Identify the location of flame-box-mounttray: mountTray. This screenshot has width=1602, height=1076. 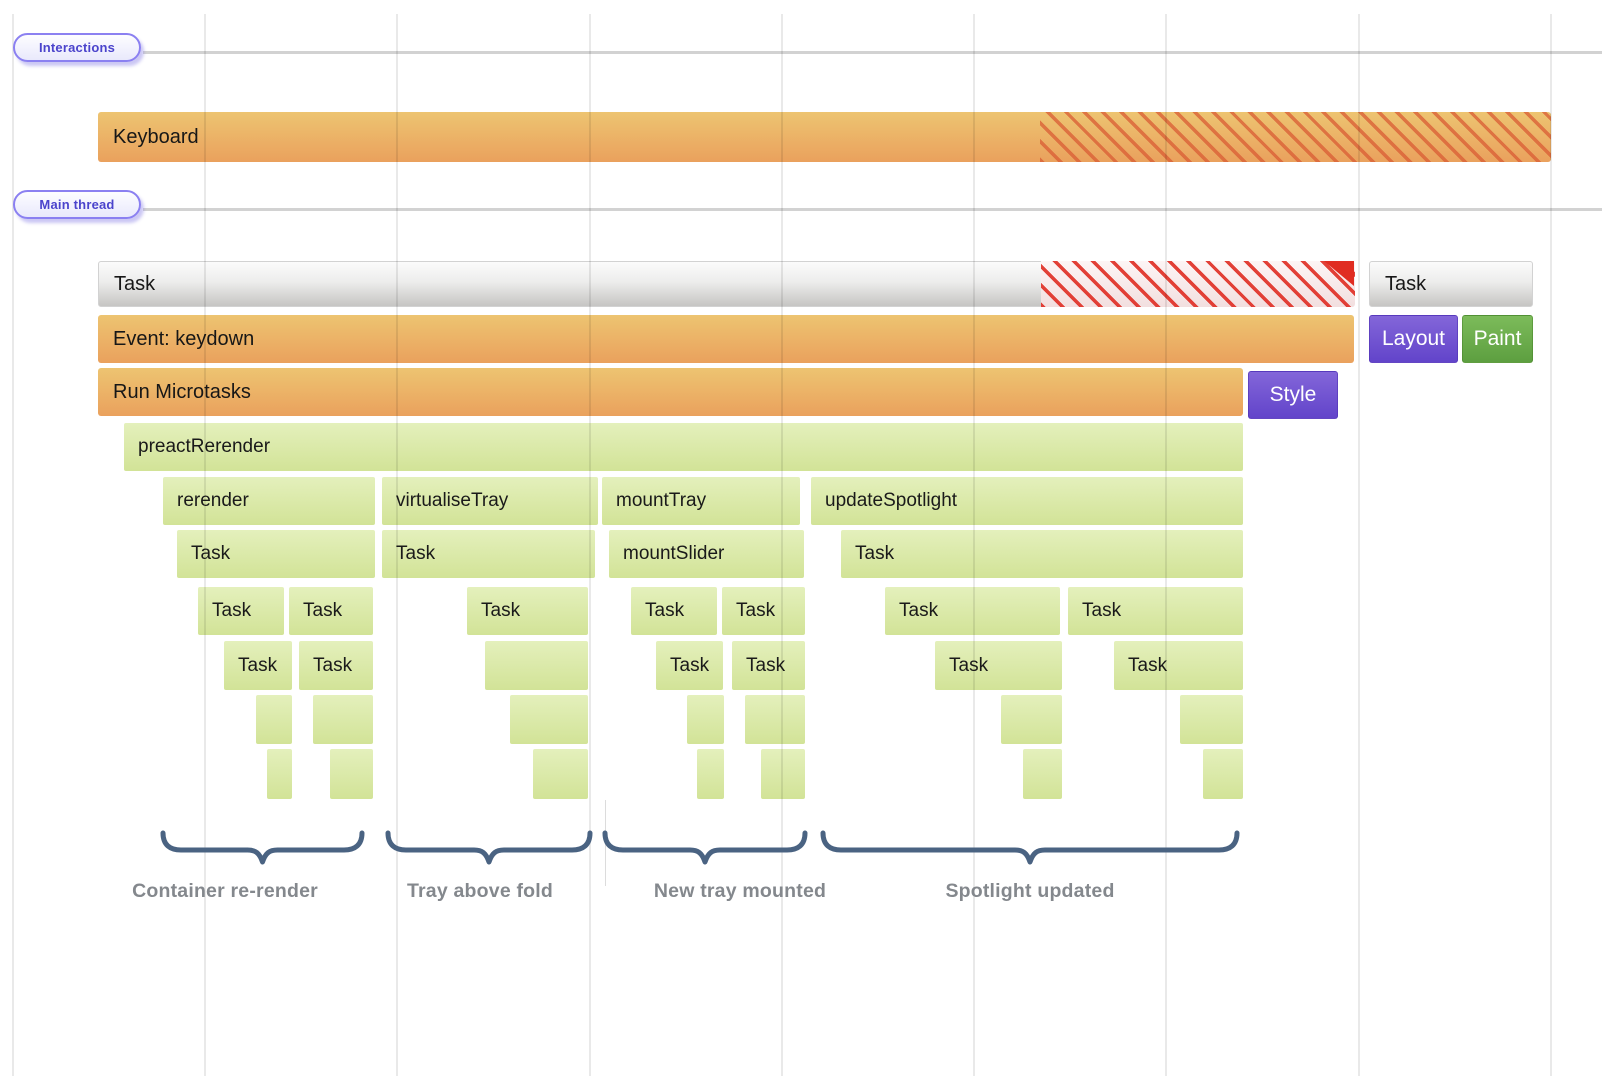
(701, 501).